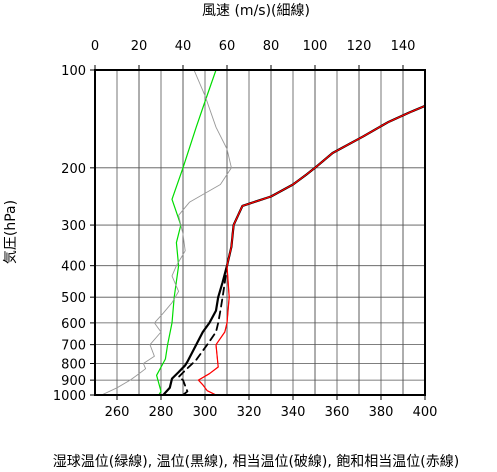  What do you see at coordinates (139, 46) in the screenshot?
I see `top-tick-label: 20` at bounding box center [139, 46].